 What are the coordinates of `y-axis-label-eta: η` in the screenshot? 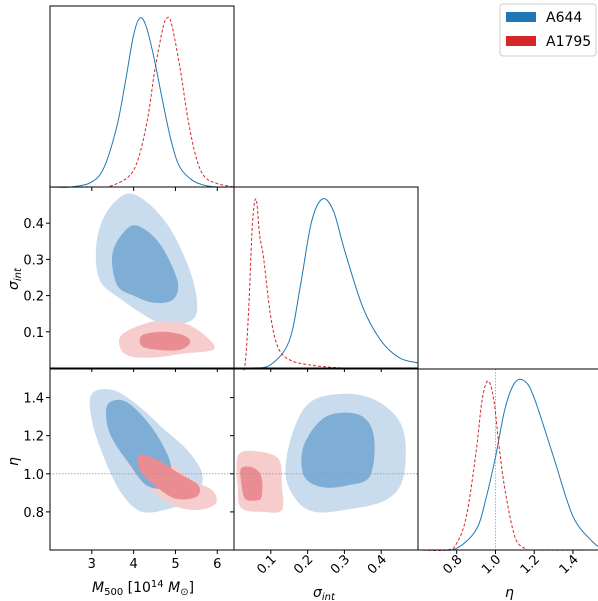 It's located at (14, 461).